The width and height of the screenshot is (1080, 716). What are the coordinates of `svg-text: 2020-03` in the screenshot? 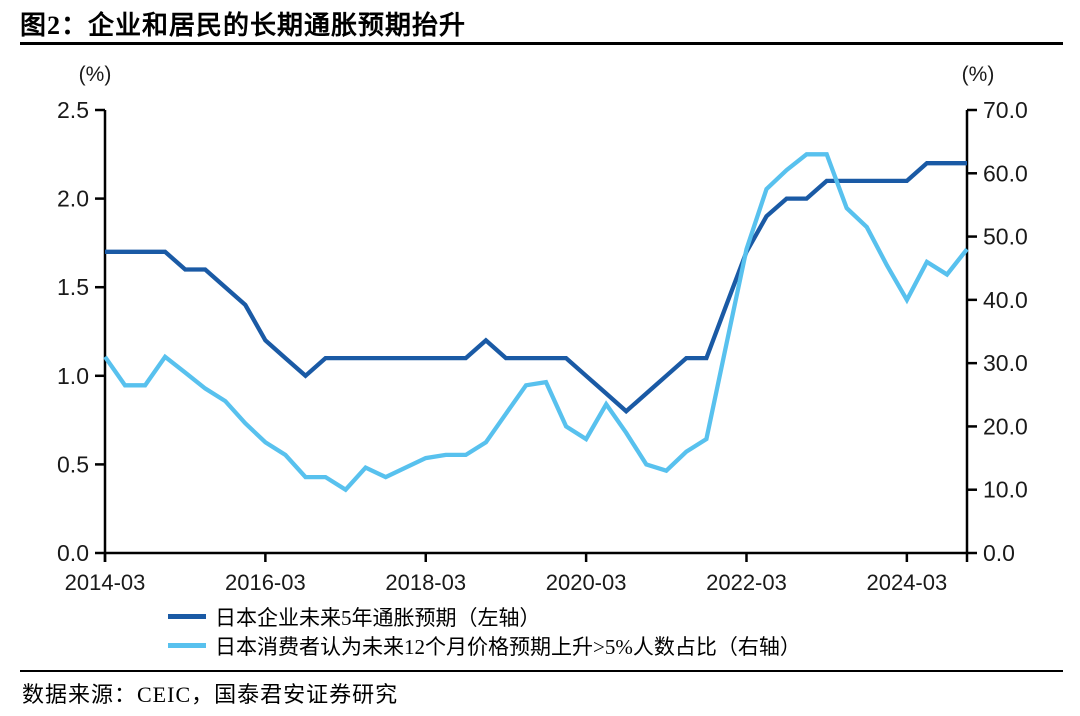 It's located at (586, 582).